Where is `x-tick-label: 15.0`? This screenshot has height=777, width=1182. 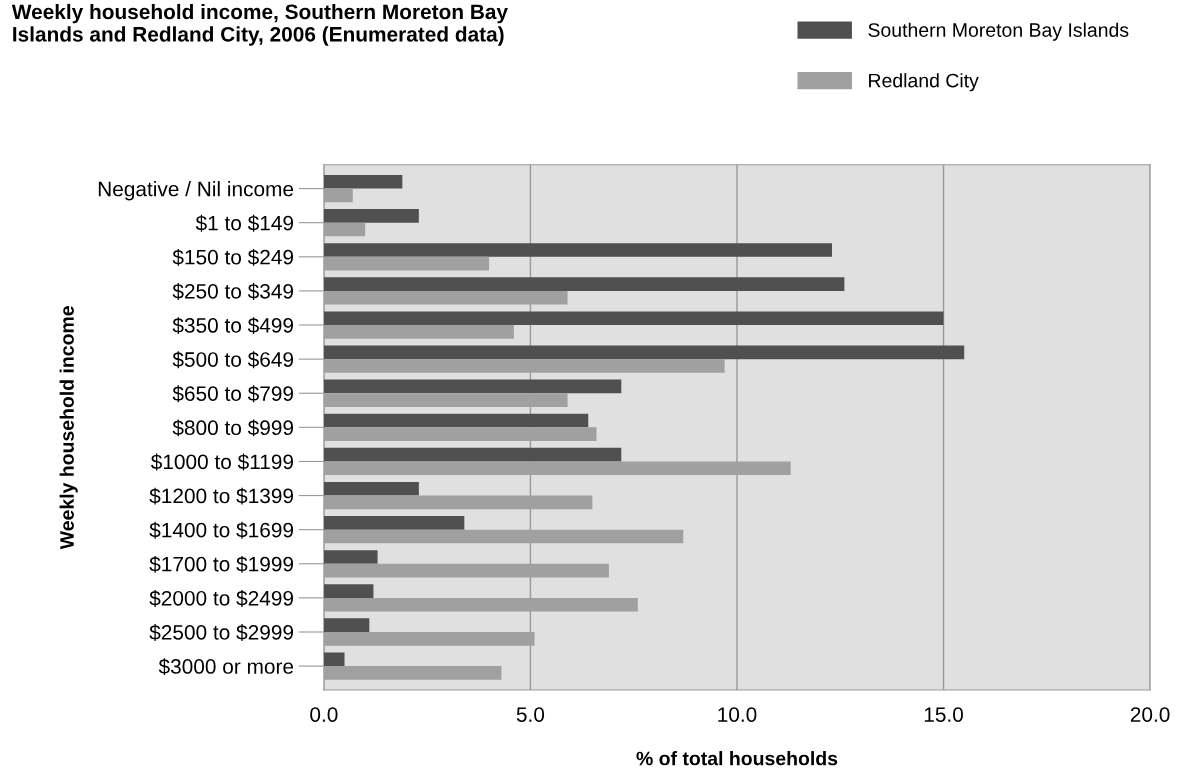
x-tick-label: 15.0 is located at coordinates (943, 714).